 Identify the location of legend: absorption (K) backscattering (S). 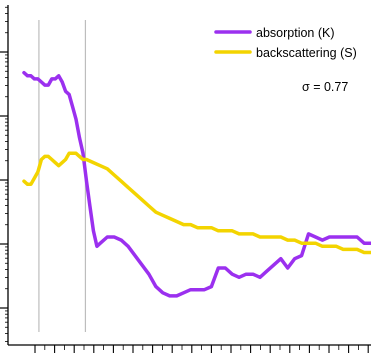
(285, 43).